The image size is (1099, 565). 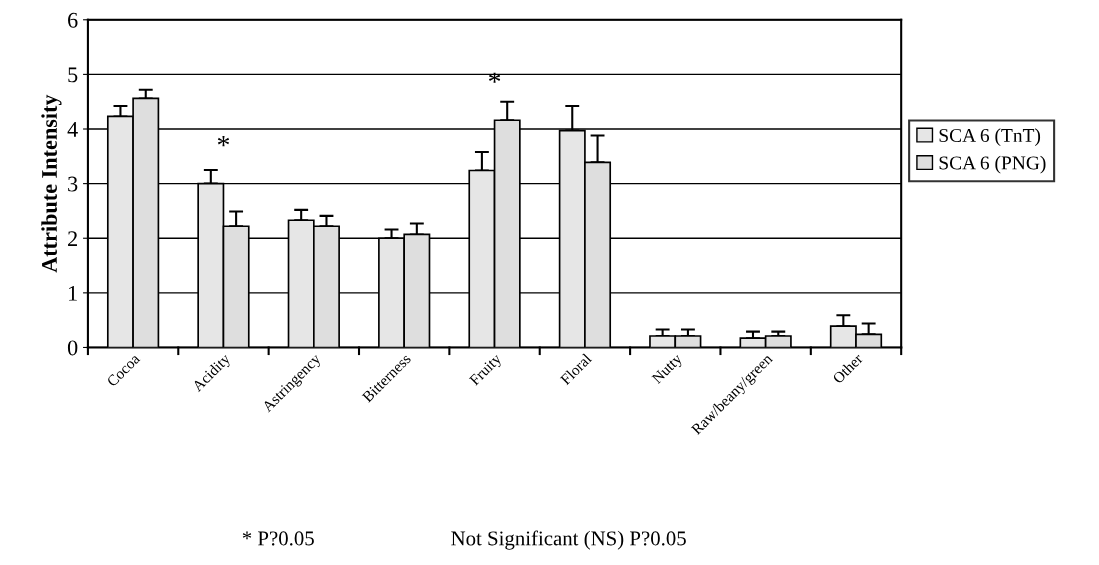 What do you see at coordinates (73, 75) in the screenshot?
I see `y-tick-label: 5` at bounding box center [73, 75].